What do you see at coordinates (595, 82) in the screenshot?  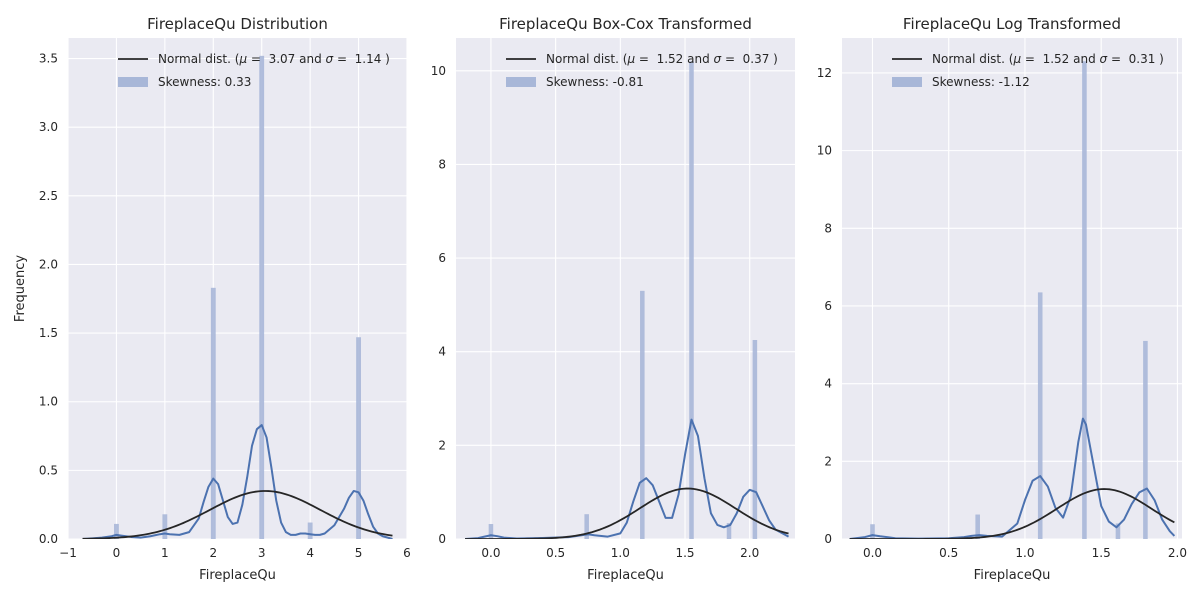 I see `legend-label-skewness: Skewness: -0.81` at bounding box center [595, 82].